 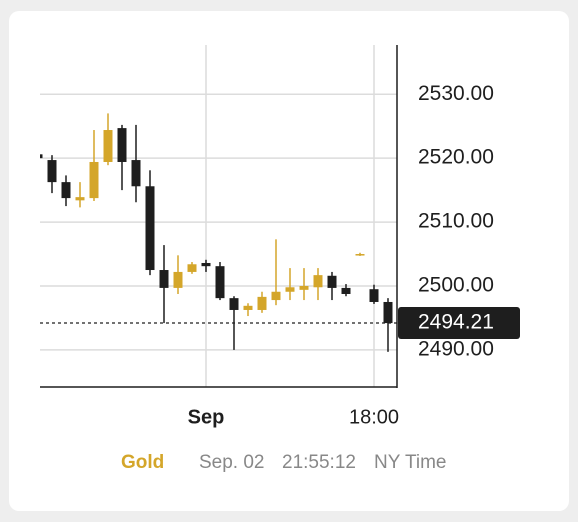 What do you see at coordinates (410, 462) in the screenshot?
I see `timezone: NY Time` at bounding box center [410, 462].